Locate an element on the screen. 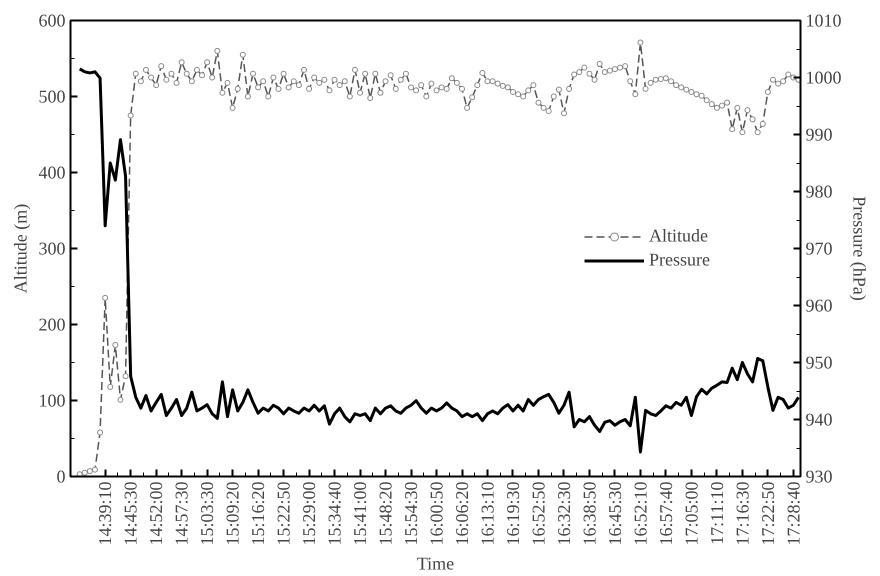  y-tick-label: 600 is located at coordinates (52, 20).